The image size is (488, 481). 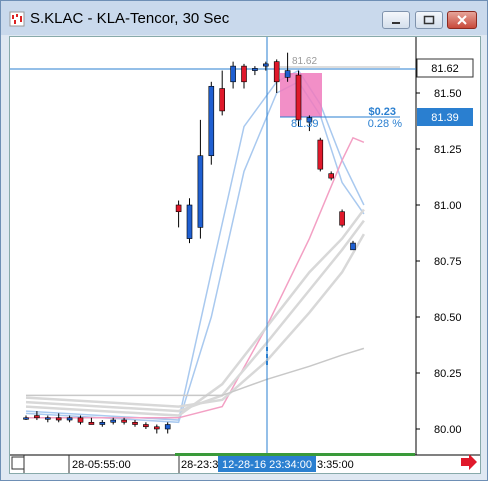 I want to click on title-bar: S.KLAC - KLA-Tencor, 30 Sec, so click(x=244, y=18).